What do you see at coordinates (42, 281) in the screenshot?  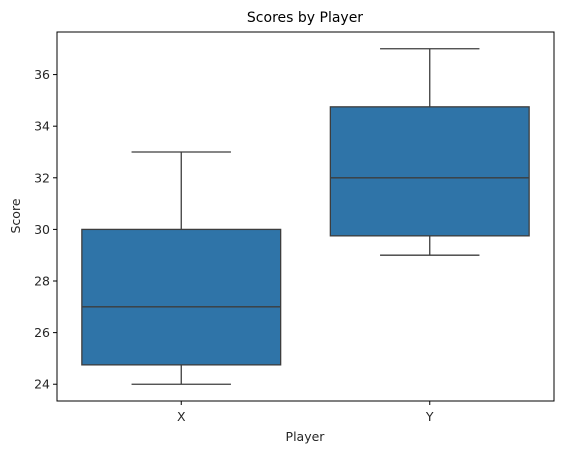 I see `y-tick-label: 28` at bounding box center [42, 281].